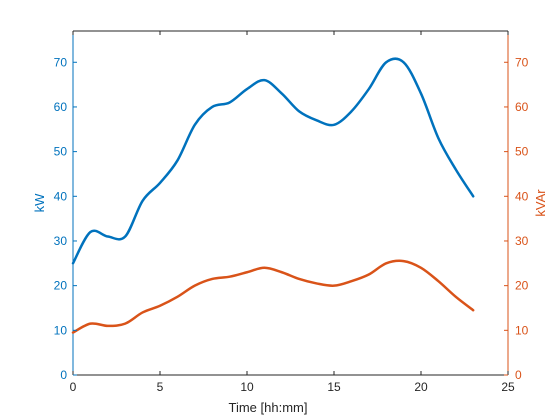 The width and height of the screenshot is (560, 420). I want to click on y-left-tick-label: 30, so click(61, 241).